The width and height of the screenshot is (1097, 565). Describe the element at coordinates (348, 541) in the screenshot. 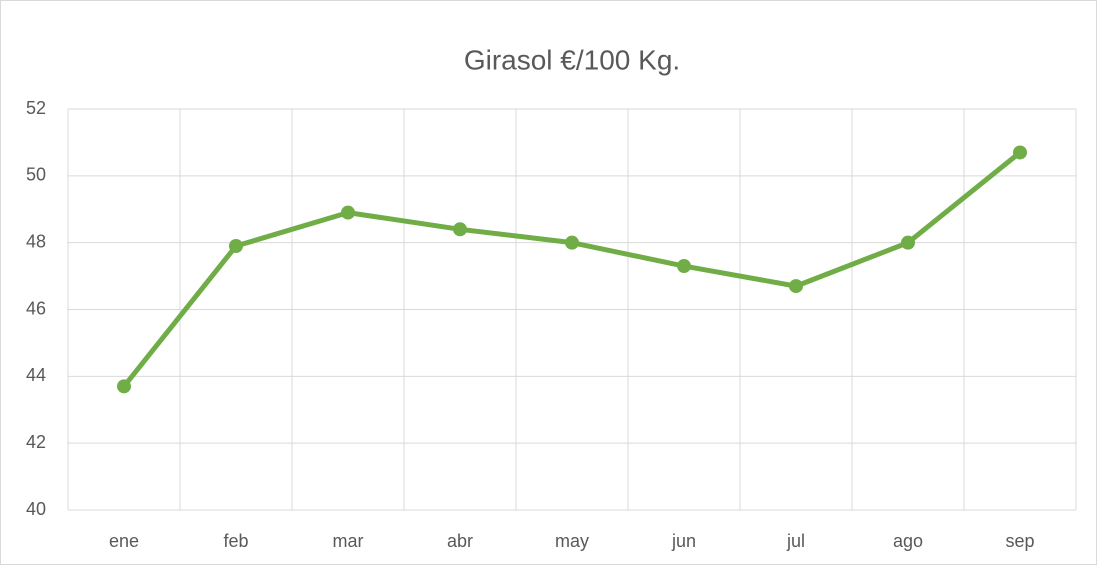

I see `x-tick-label: mar` at that location.